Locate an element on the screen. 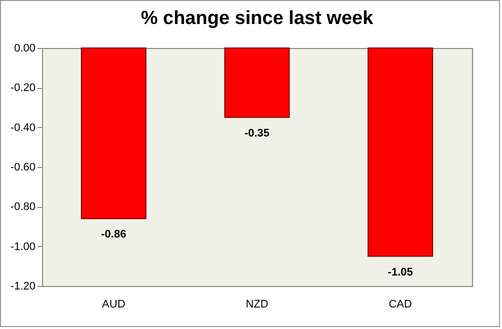 The height and width of the screenshot is (329, 502). data-label: -0.35 is located at coordinates (257, 133).